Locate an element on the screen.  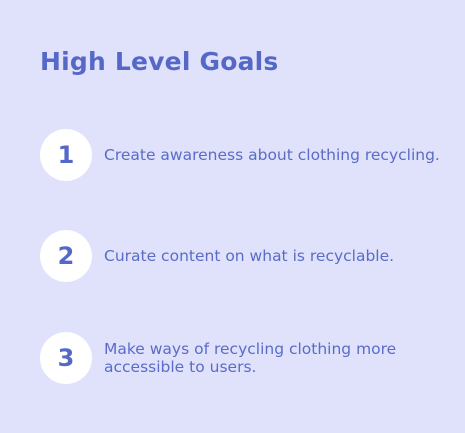
goal-number-badge: 1 is located at coordinates (66, 155).